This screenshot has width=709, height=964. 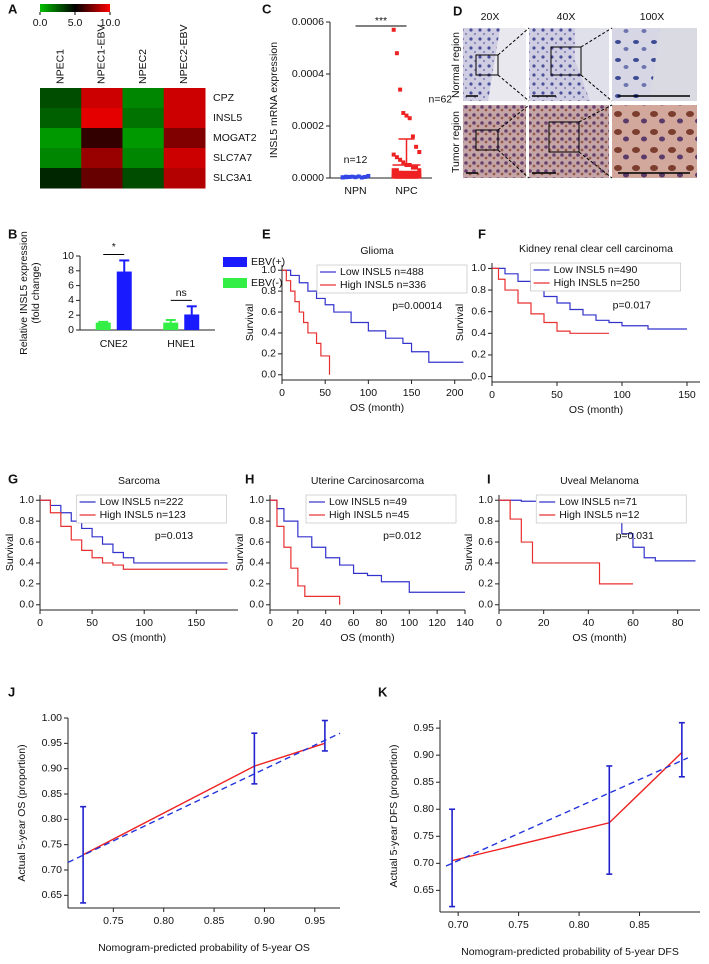 What do you see at coordinates (596, 249) in the screenshot?
I see `chart-title: Kidney renal clear cell carcinoma` at bounding box center [596, 249].